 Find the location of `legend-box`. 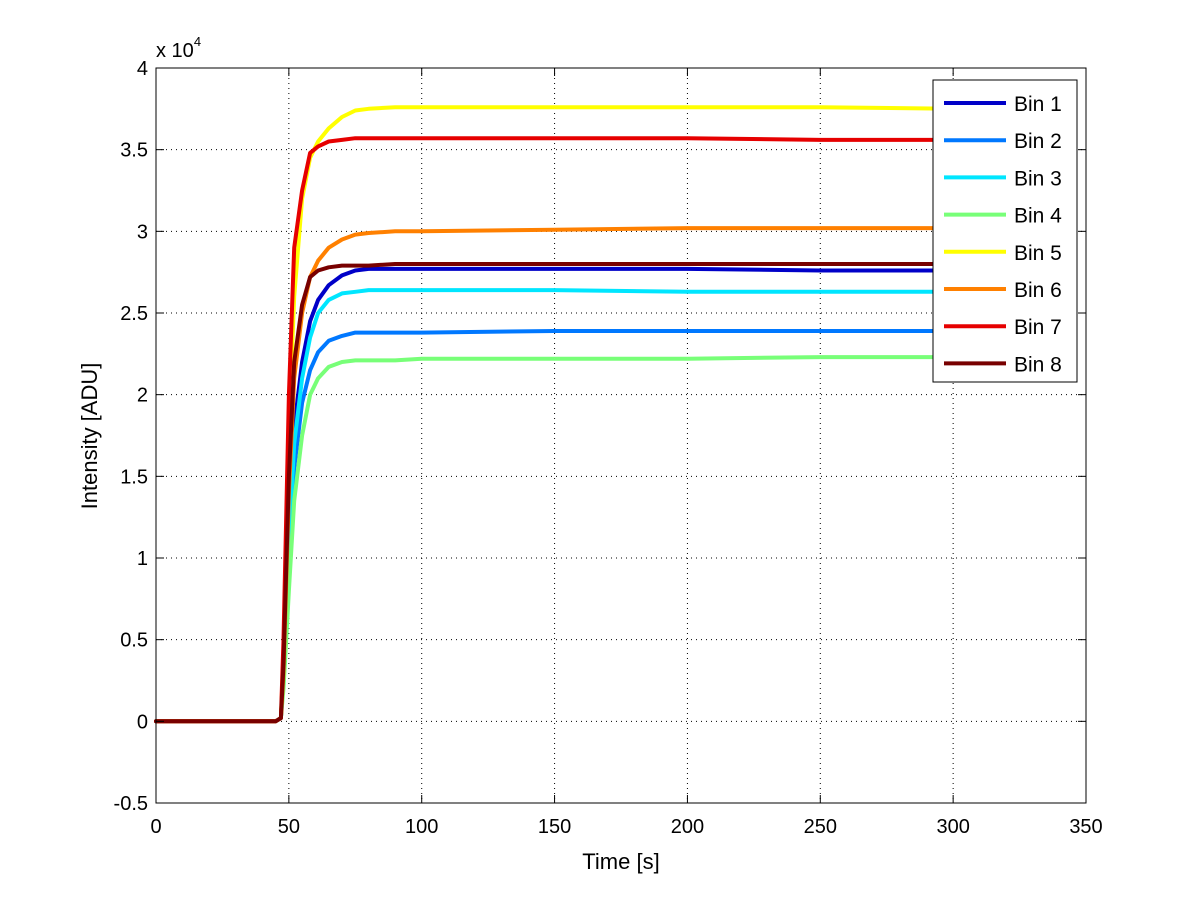

legend-box is located at coordinates (1005, 231).